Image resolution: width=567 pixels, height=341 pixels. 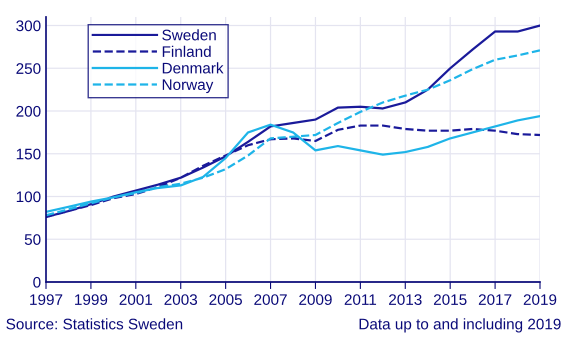 I want to click on x-tick-label: 1999, so click(x=91, y=300).